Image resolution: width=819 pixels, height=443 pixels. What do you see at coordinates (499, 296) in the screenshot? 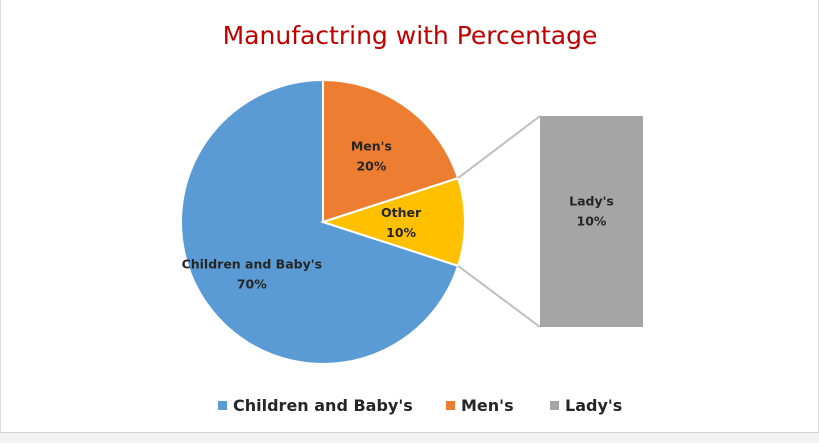
I see `connector-line-bottom` at bounding box center [499, 296].